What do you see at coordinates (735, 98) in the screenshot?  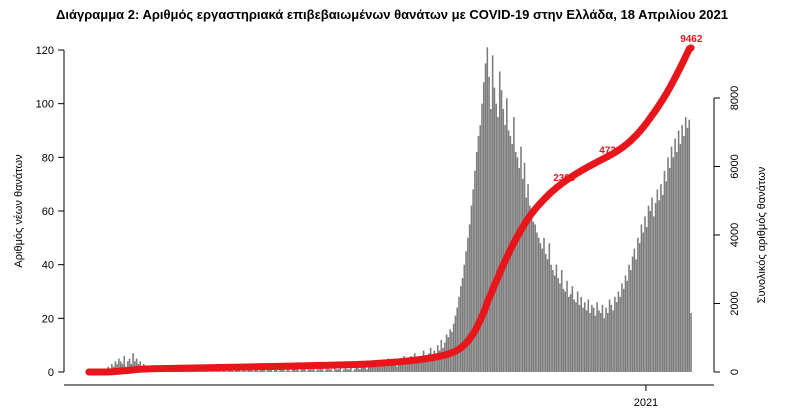 I see `right-tick-label: 8000` at bounding box center [735, 98].